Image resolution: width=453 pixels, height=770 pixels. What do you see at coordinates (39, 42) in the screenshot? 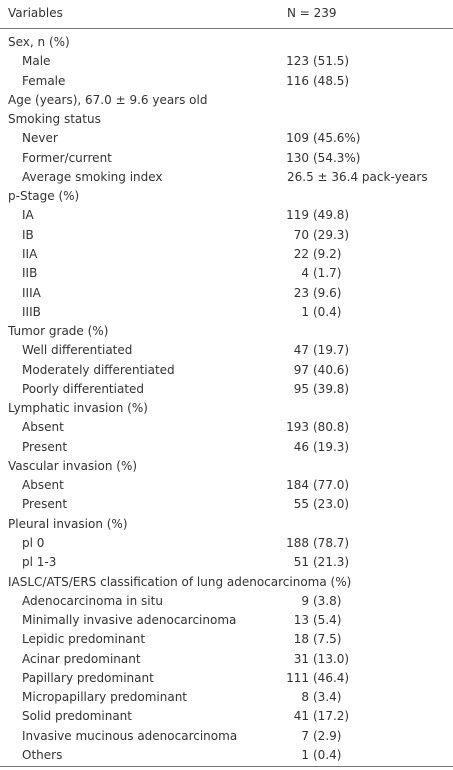
I see `group-label: Sex, n (%)` at bounding box center [39, 42].